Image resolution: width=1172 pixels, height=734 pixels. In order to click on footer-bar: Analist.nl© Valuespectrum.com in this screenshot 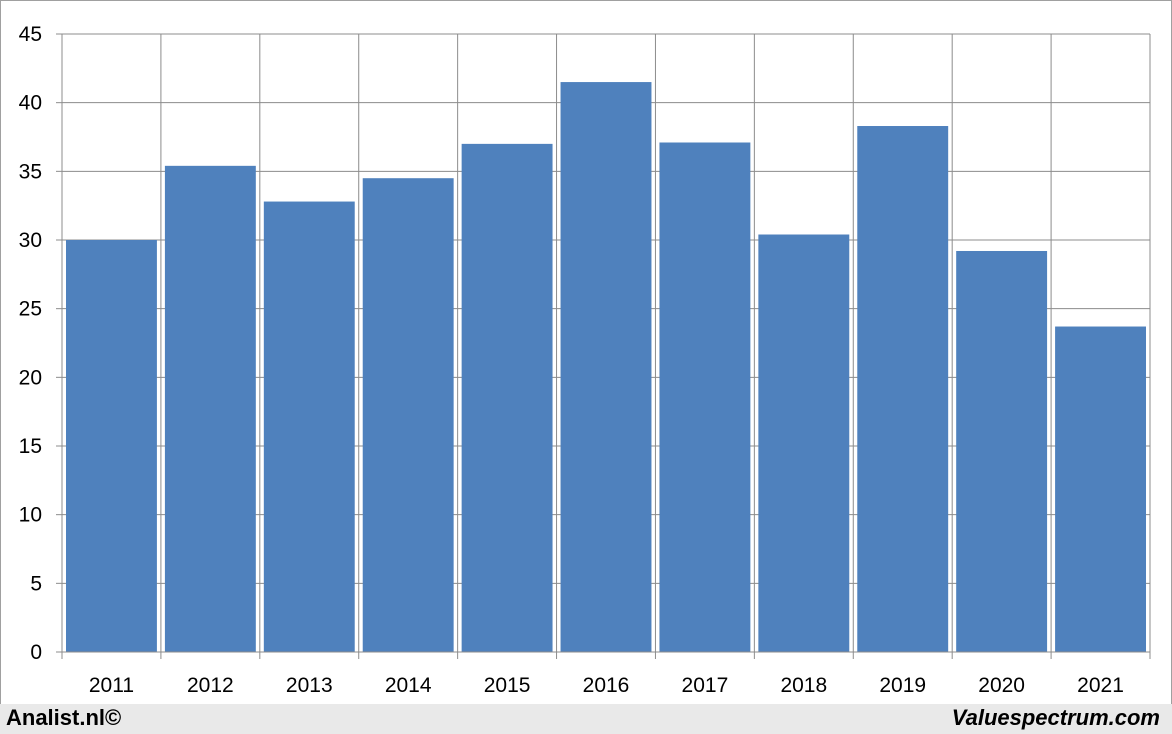, I will do `click(586, 719)`.